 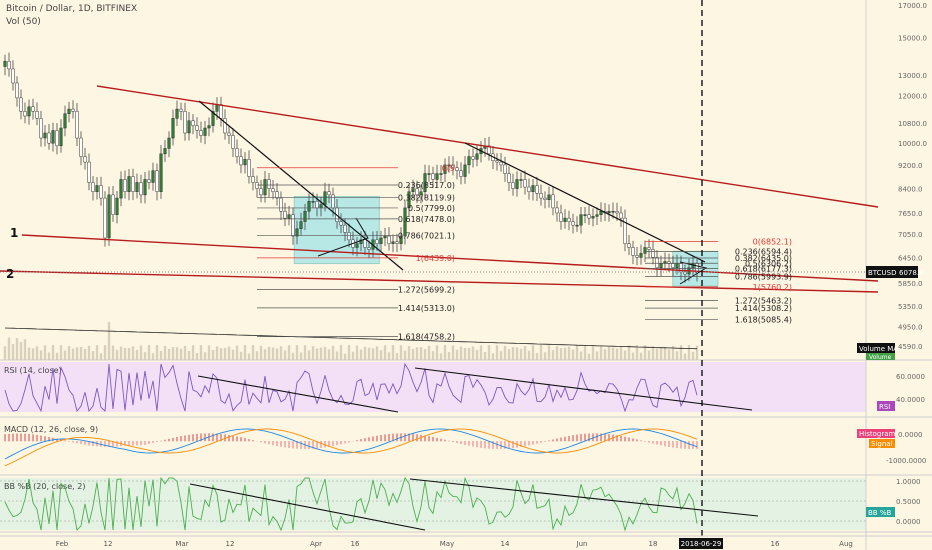 What do you see at coordinates (892, 272) in the screenshot?
I see `last-price-label-bg` at bounding box center [892, 272].